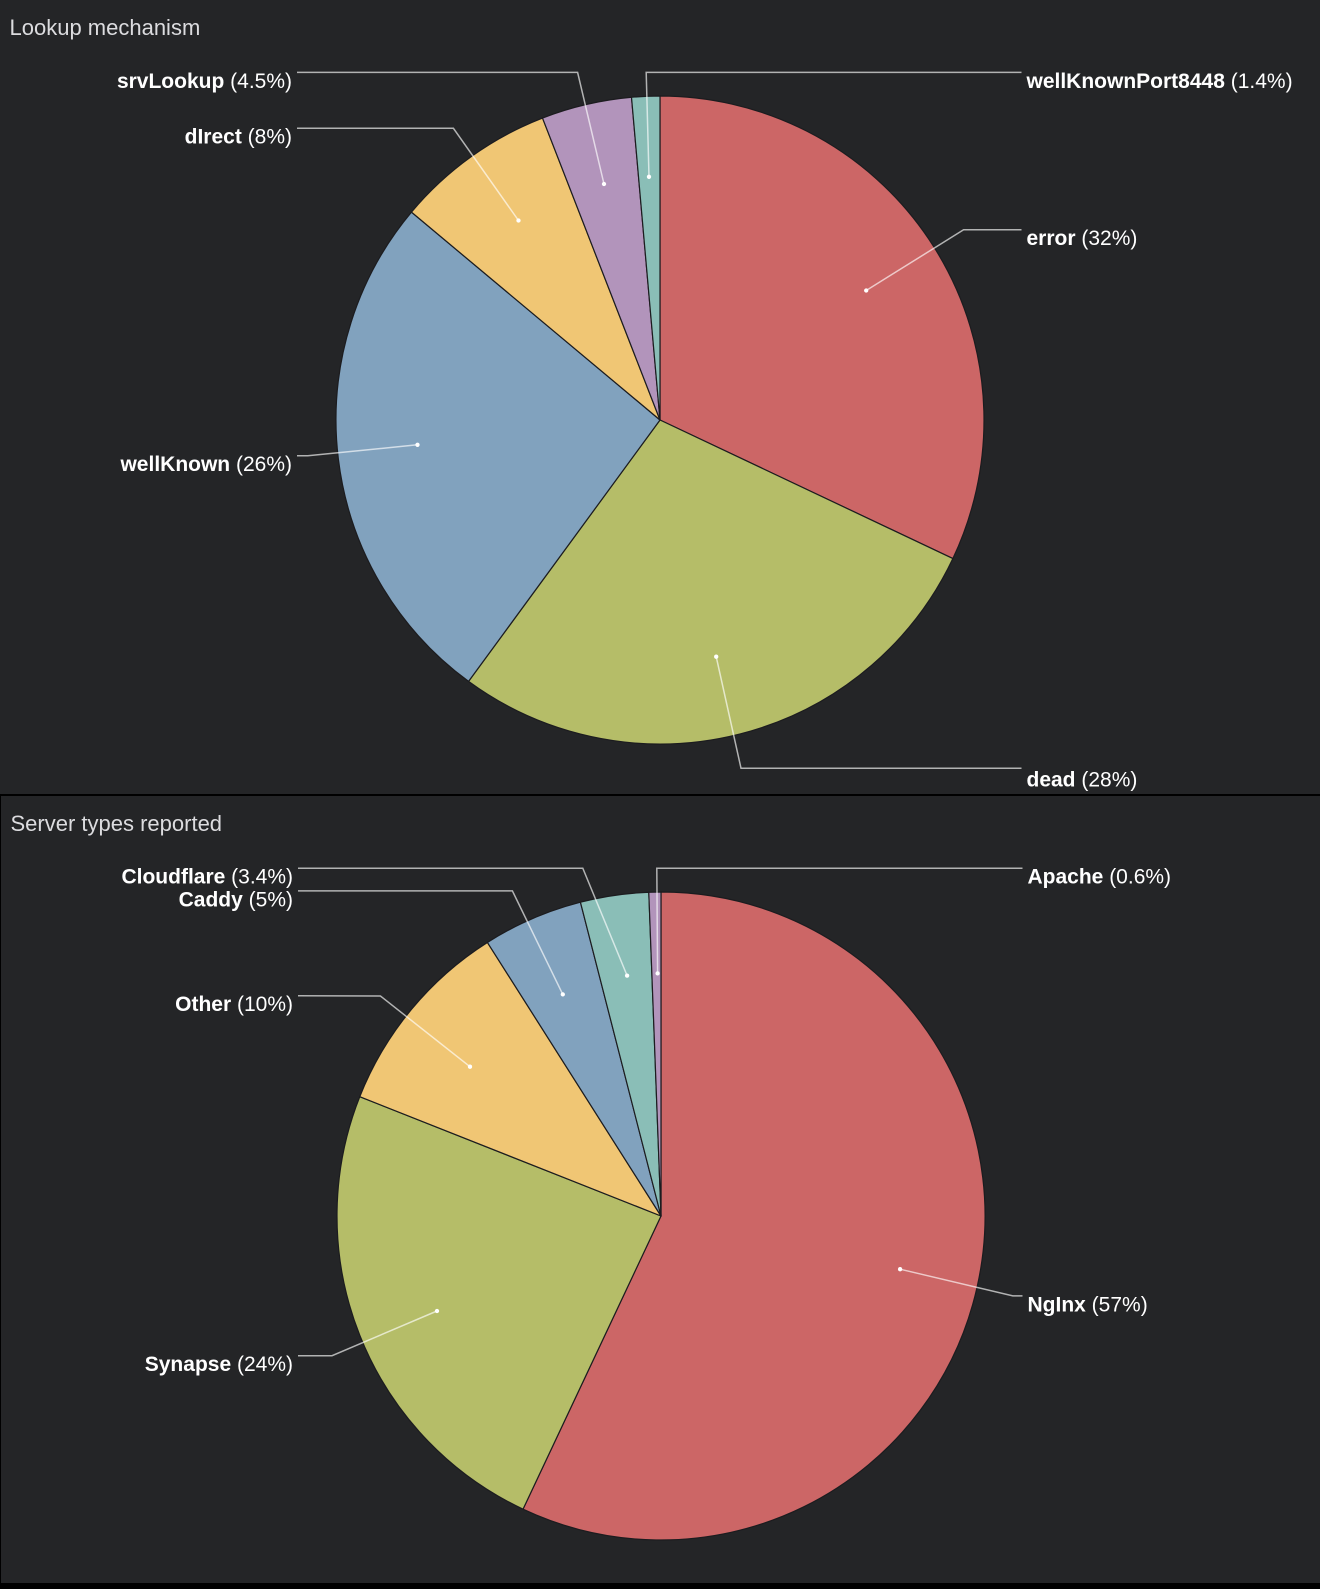  Describe the element at coordinates (219, 1364) in the screenshot. I see `svg-text: Synapse (24%)` at that location.